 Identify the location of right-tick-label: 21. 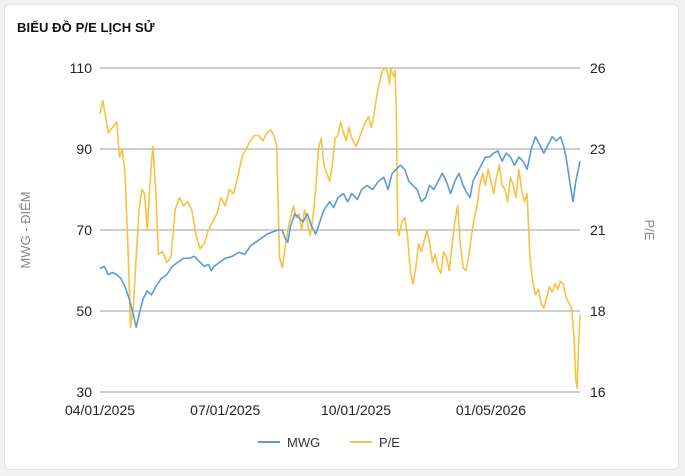
(598, 230).